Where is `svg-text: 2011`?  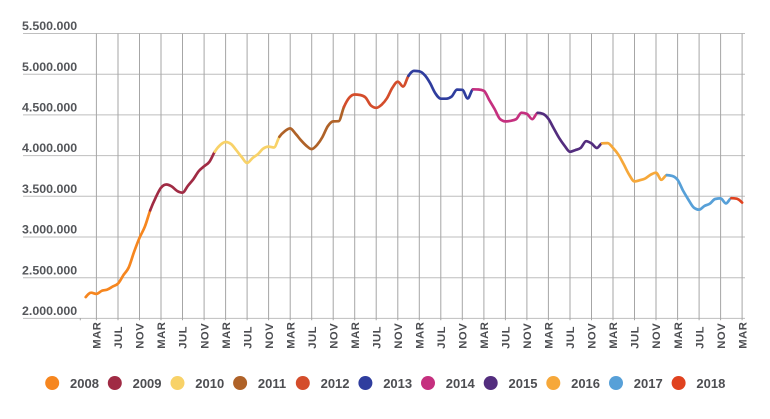 svg-text: 2011 is located at coordinates (272, 383).